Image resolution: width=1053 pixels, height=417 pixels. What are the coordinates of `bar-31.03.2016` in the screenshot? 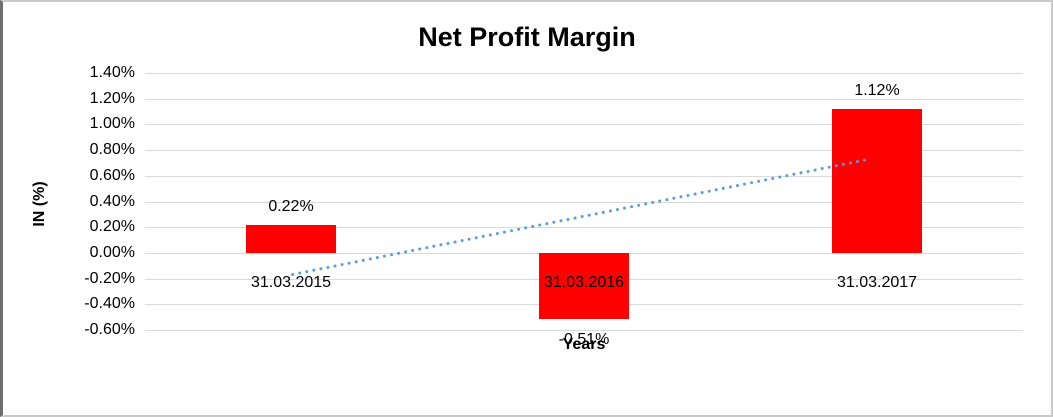 It's located at (584, 286).